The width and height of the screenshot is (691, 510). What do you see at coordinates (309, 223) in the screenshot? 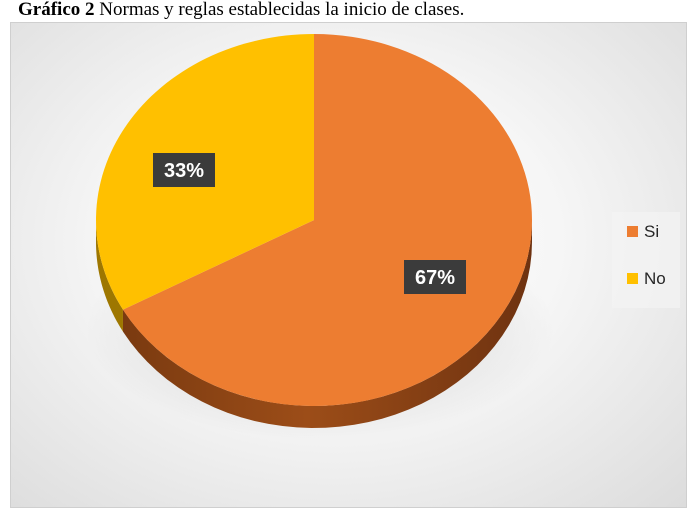
I see `data-labels: 67% 33%` at bounding box center [309, 223].